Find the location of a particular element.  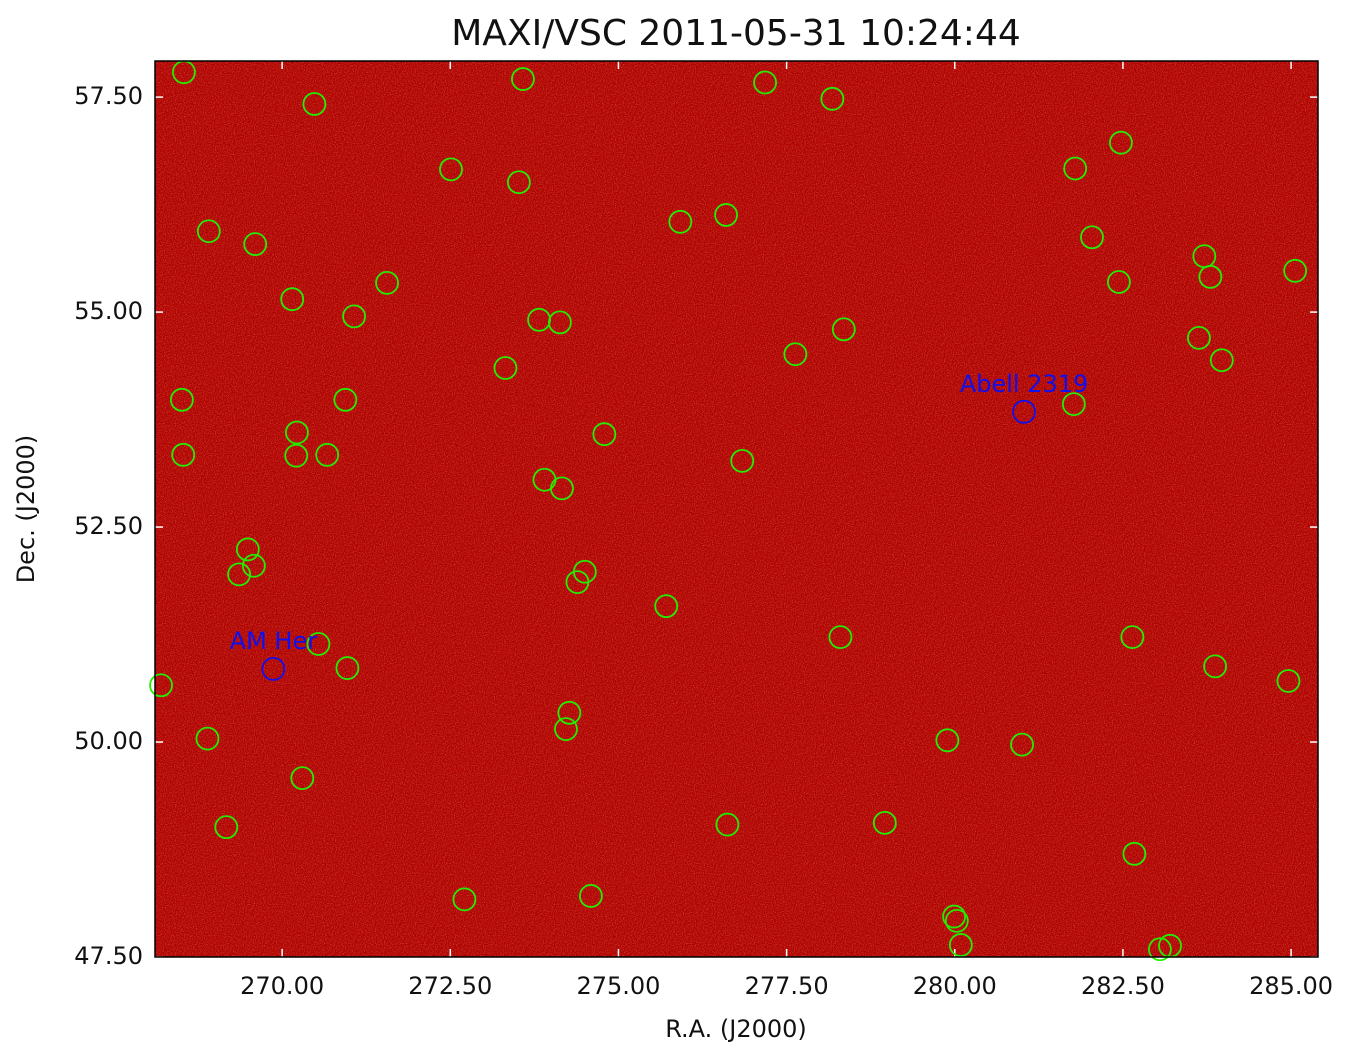

x-tick-label: 275.00 is located at coordinates (618, 986).